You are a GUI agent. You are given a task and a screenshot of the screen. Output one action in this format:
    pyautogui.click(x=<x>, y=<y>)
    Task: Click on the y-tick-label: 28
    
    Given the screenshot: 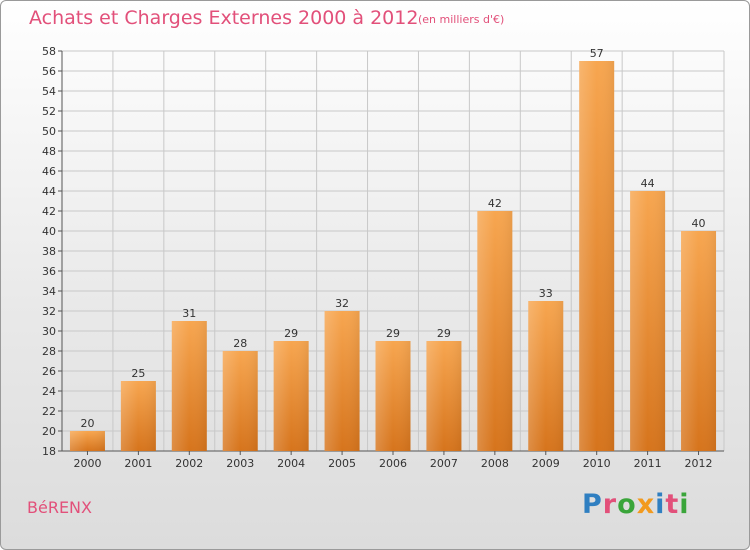 What is the action you would take?
    pyautogui.click(x=49, y=351)
    